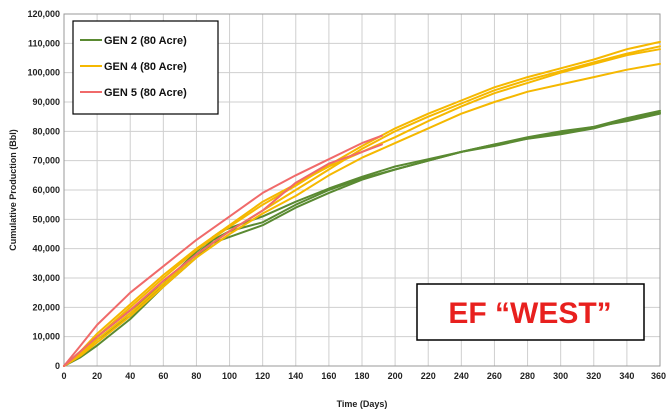 This screenshot has height=414, width=667. I want to click on y-tick-label: 60,000, so click(46, 190).